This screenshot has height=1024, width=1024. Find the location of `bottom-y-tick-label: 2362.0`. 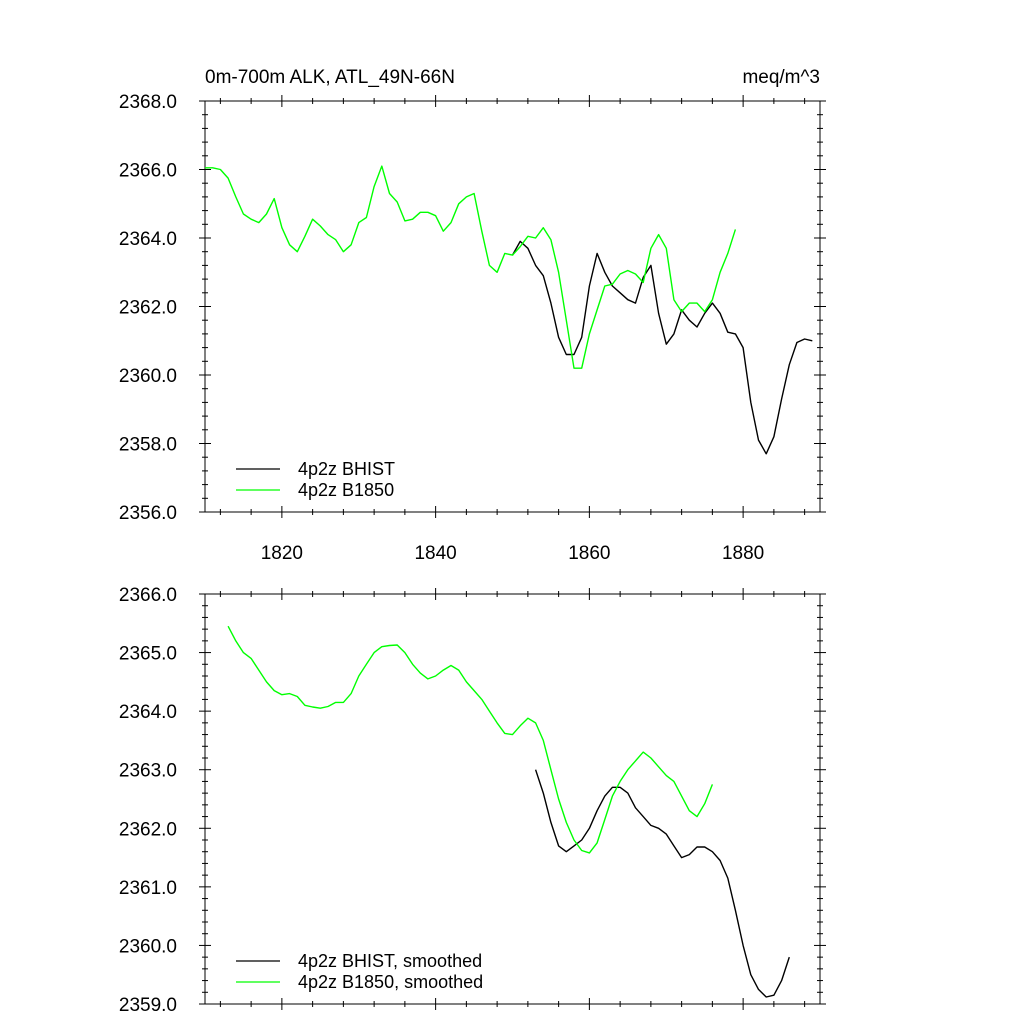

bottom-y-tick-label: 2362.0 is located at coordinates (148, 829).